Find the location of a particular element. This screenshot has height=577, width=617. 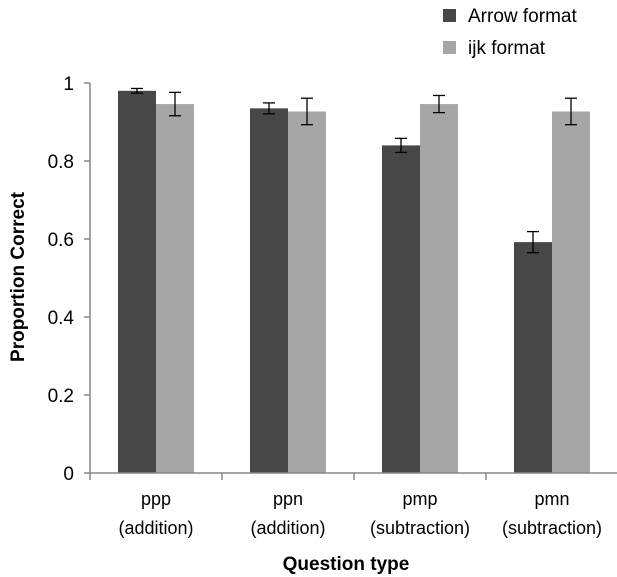

bar-arrow-format-pmn is located at coordinates (533, 357).